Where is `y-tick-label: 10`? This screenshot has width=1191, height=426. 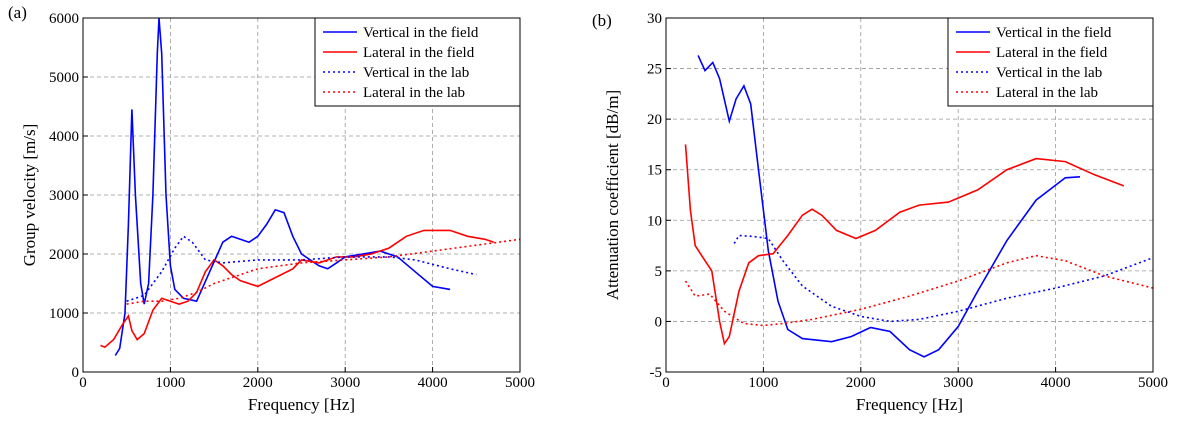
y-tick-label: 10 is located at coordinates (654, 221).